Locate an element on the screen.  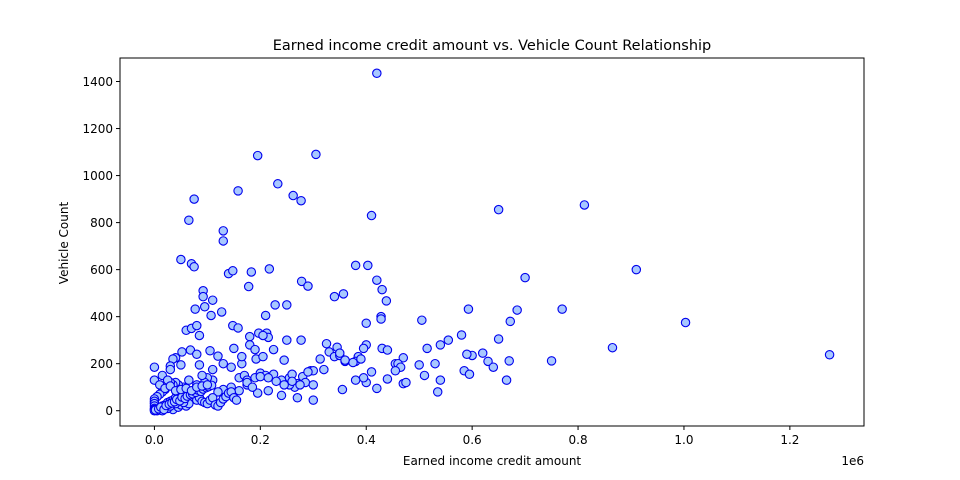
x-tick-label: 0.2 is located at coordinates (260, 440).